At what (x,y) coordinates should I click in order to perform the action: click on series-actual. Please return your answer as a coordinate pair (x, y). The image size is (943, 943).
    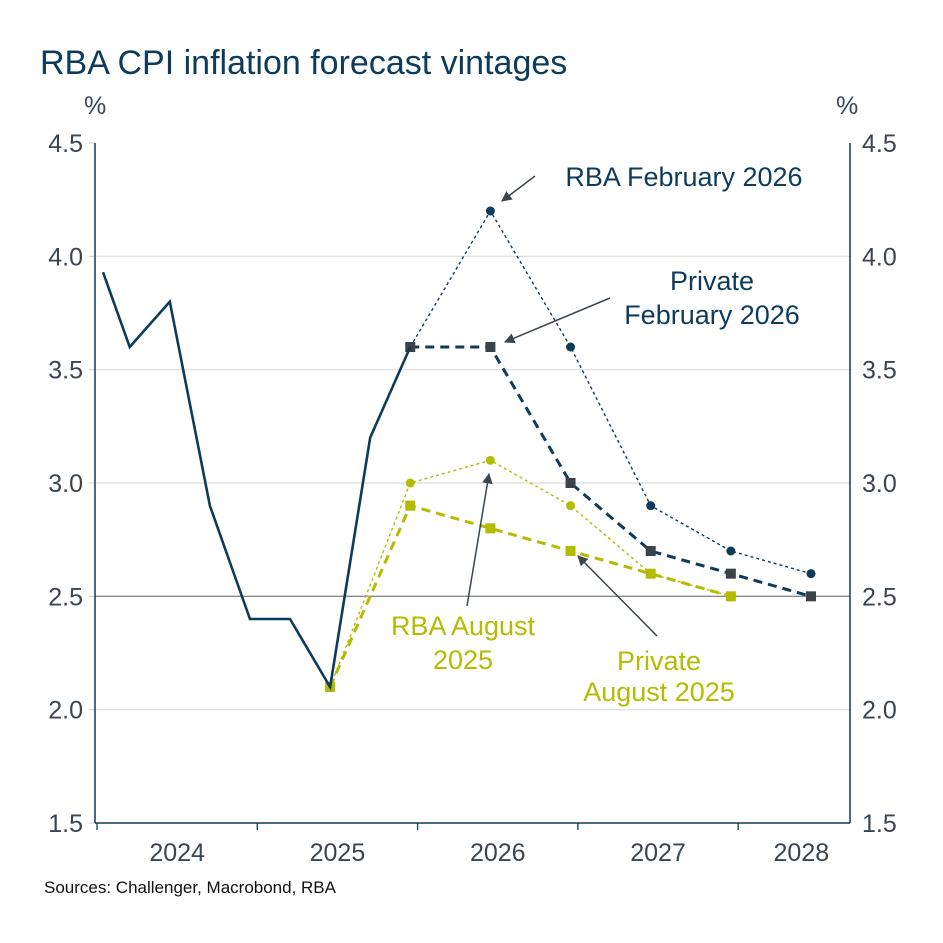
    Looking at the image, I should click on (256, 481).